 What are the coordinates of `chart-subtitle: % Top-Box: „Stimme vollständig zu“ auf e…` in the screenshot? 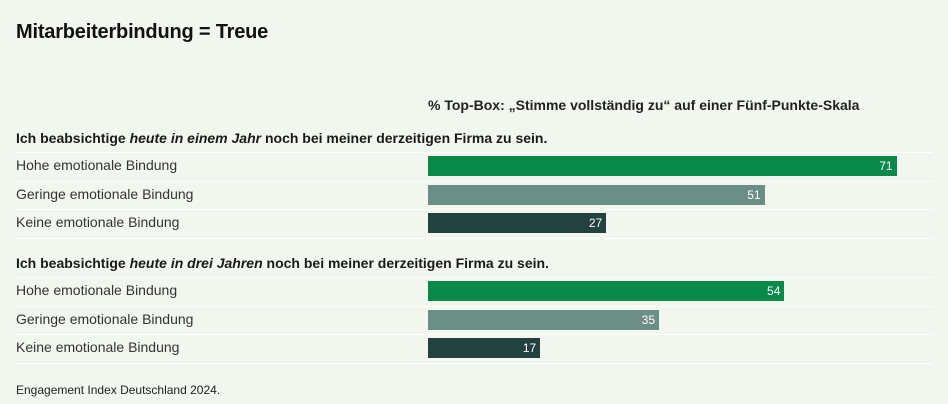 It's located at (644, 105).